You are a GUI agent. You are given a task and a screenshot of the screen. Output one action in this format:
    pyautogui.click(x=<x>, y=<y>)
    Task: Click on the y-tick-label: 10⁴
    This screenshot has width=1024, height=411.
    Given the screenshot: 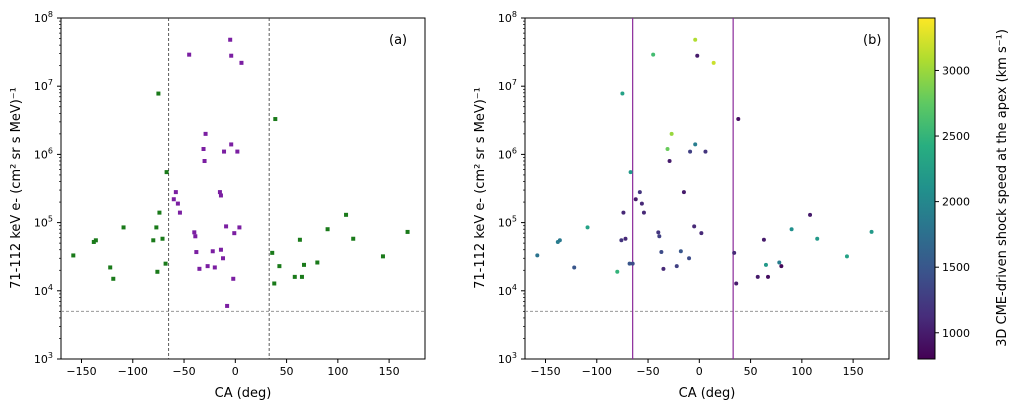 What is the action you would take?
    pyautogui.click(x=507, y=290)
    